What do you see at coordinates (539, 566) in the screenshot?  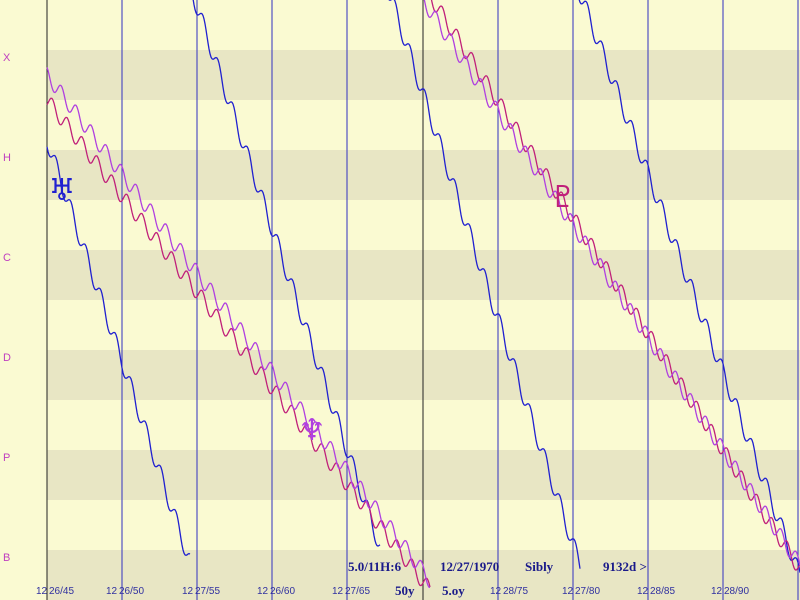 I see `status-name: Sibly` at bounding box center [539, 566].